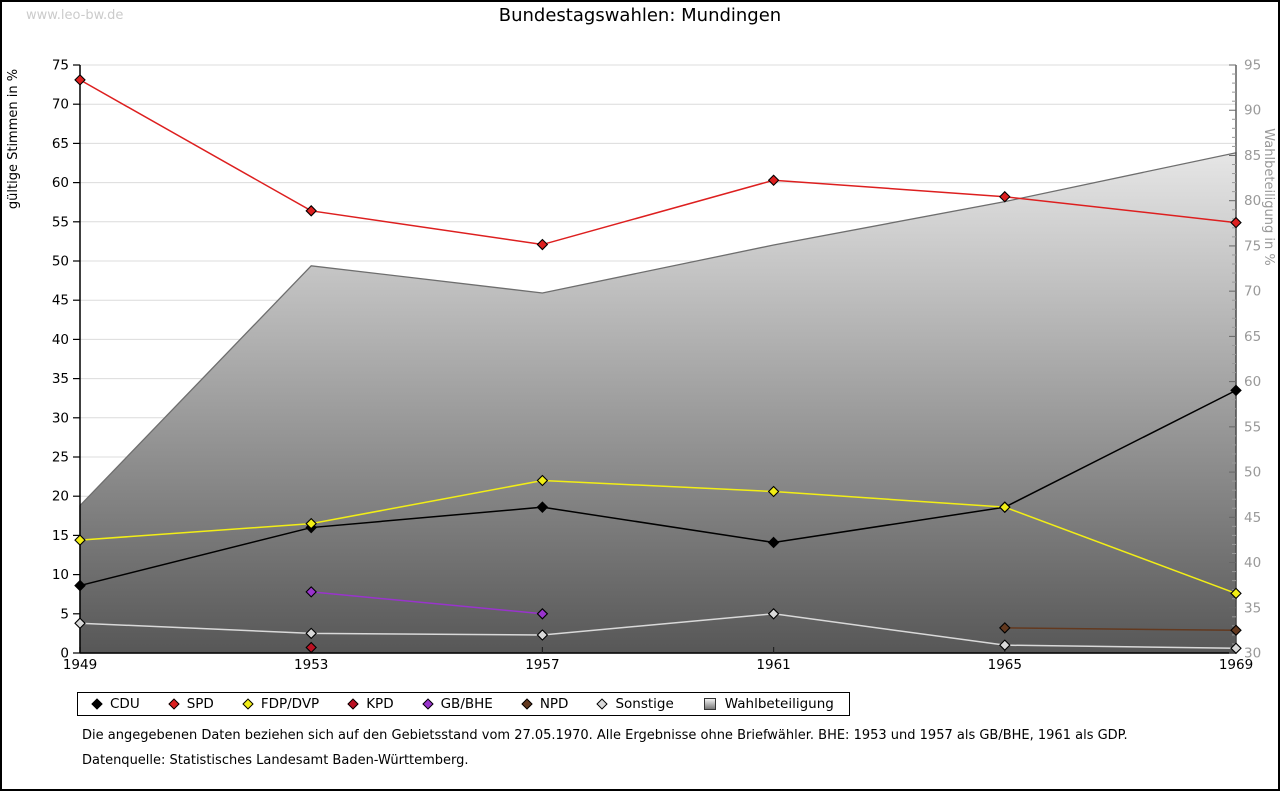 This screenshot has height=791, width=1280. Describe the element at coordinates (13, 139) in the screenshot. I see `left-axis-title: gültige Stimmen in %` at that location.